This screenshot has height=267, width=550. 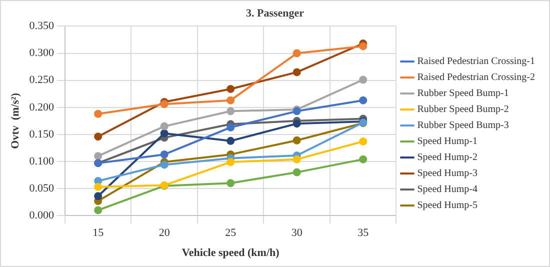 What do you see at coordinates (463, 126) in the screenshot?
I see `legend-label: Rubber Speed Bump-3` at bounding box center [463, 126].